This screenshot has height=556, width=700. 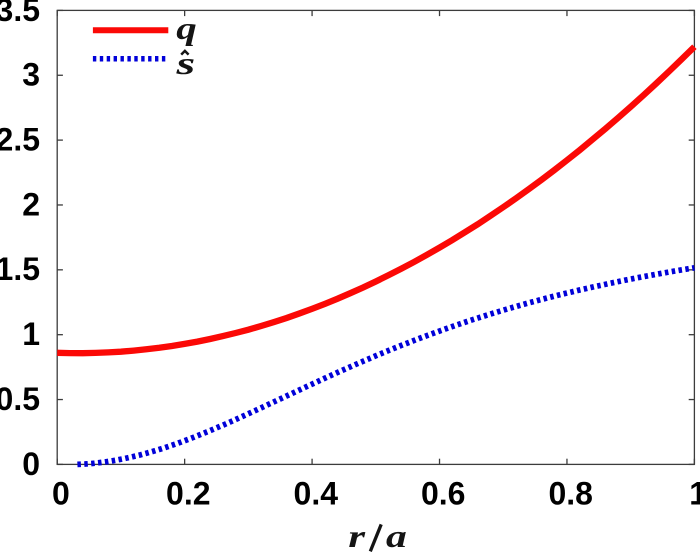 What do you see at coordinates (185, 63) in the screenshot?
I see `svg-text: s` at bounding box center [185, 63].